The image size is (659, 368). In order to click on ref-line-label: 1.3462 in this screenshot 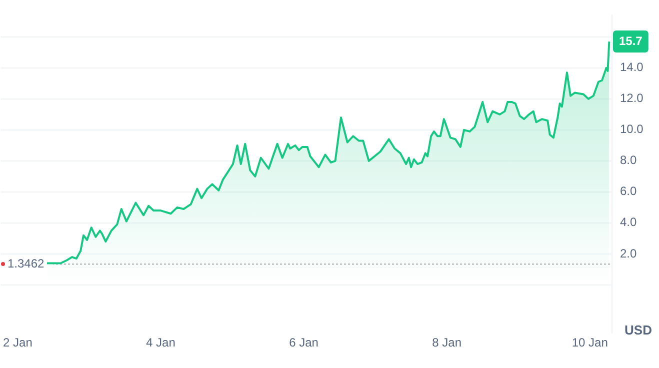, I will do `click(26, 263)`.